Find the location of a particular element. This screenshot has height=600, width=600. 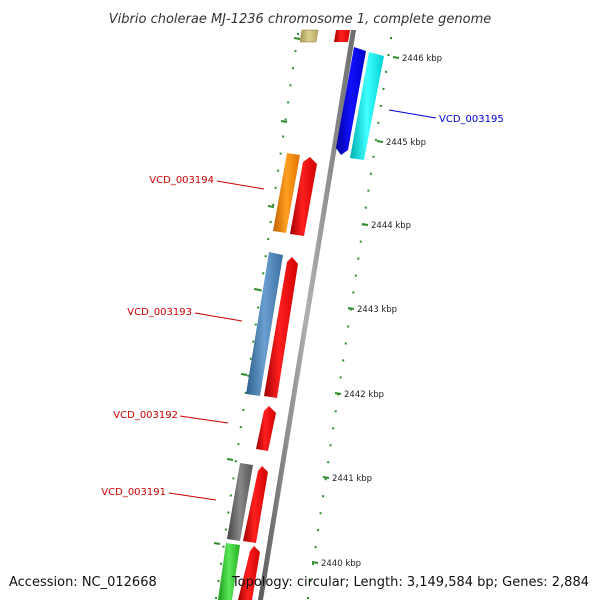

tick-dots-inner is located at coordinates (349, 318).